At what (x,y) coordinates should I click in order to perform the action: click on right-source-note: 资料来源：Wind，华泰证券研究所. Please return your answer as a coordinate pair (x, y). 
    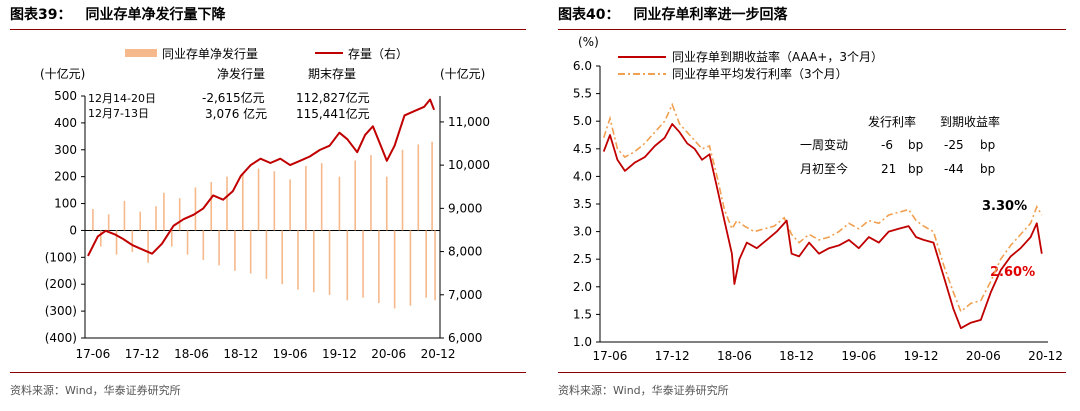
    Looking at the image, I should click on (643, 390).